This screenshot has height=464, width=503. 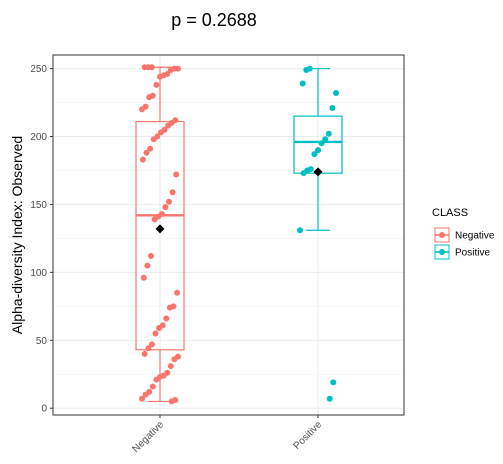 What do you see at coordinates (227, 435) in the screenshot?
I see `x-axis: Negative Positive` at bounding box center [227, 435].